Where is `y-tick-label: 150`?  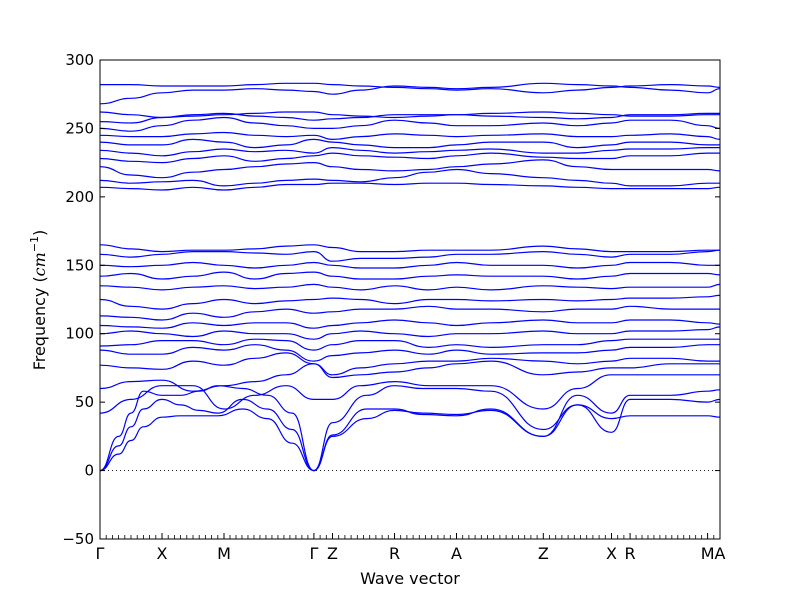 y-tick-label: 150 is located at coordinates (79, 265).